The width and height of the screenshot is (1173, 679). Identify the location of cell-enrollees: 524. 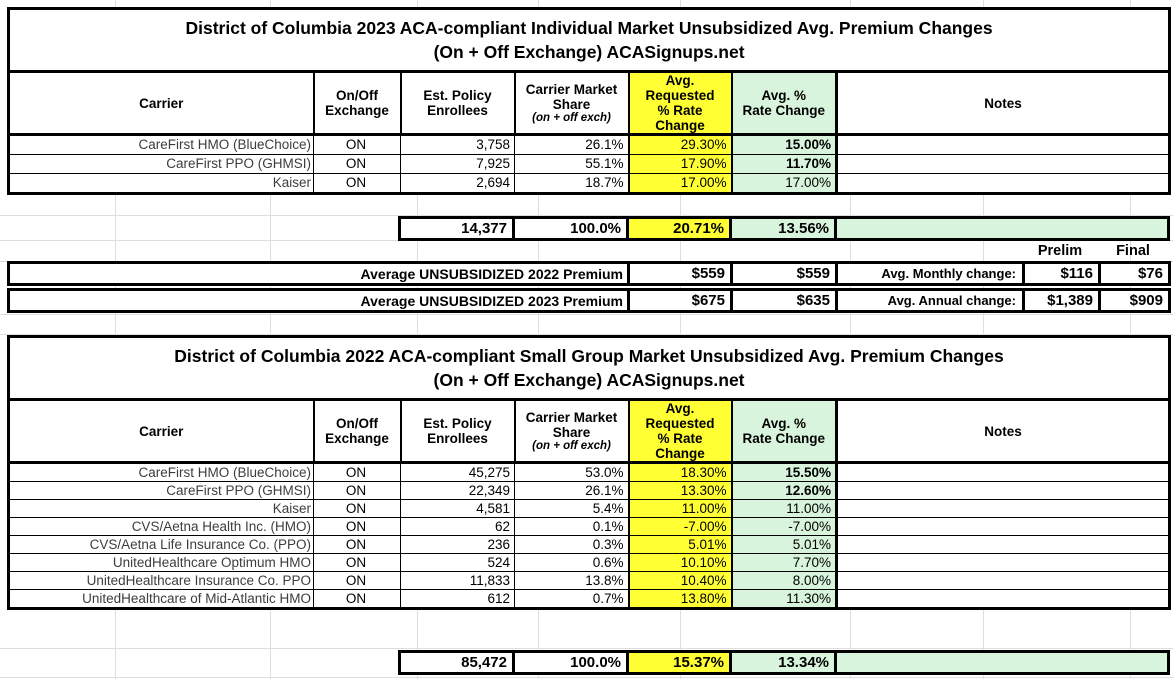
(457, 562).